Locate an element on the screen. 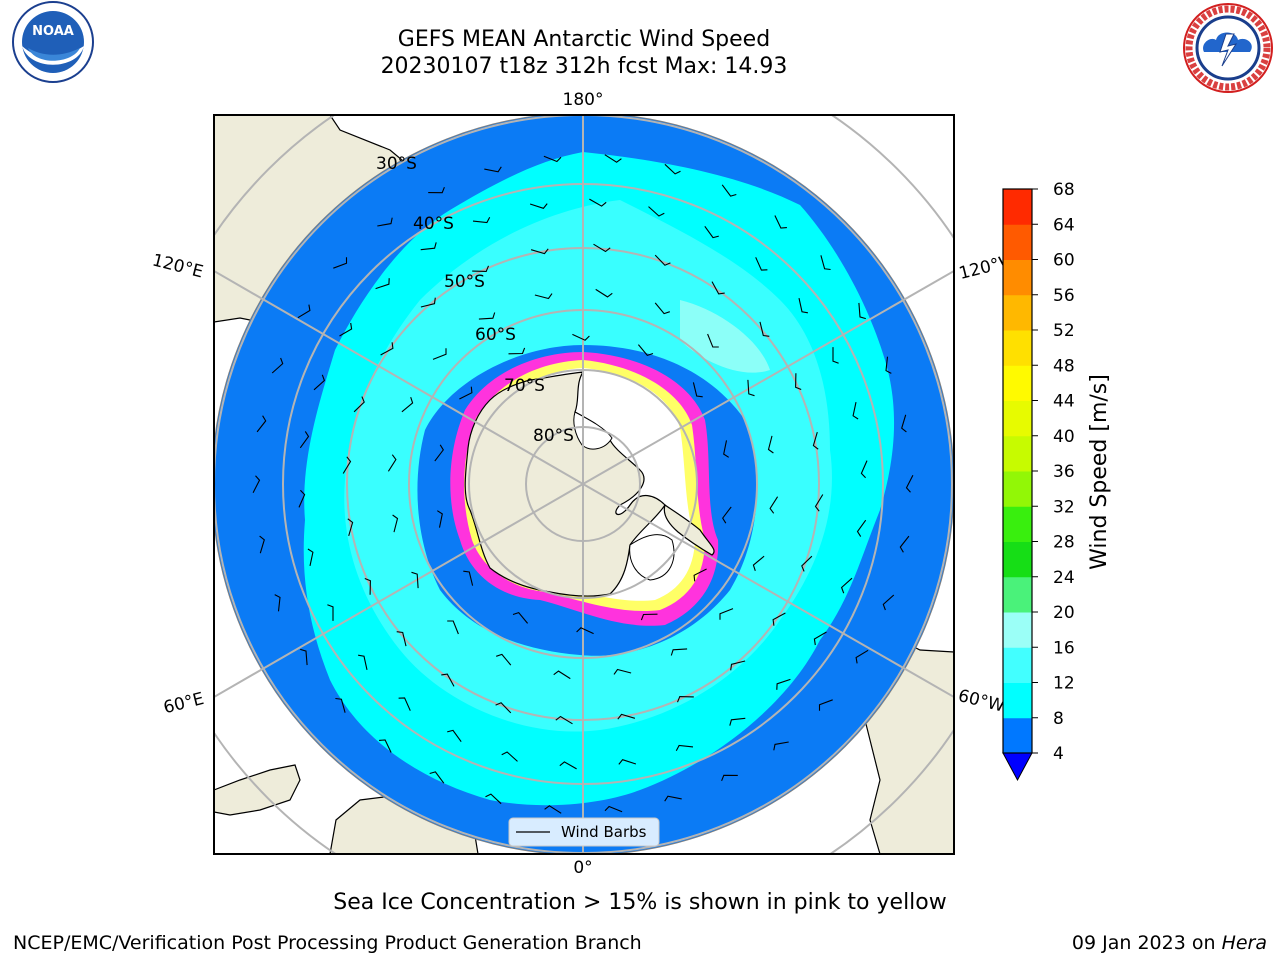 This screenshot has height=960, width=1280. plot-subtitle: 20230107 t18z 312h fcst Max: 14.93 is located at coordinates (584, 66).